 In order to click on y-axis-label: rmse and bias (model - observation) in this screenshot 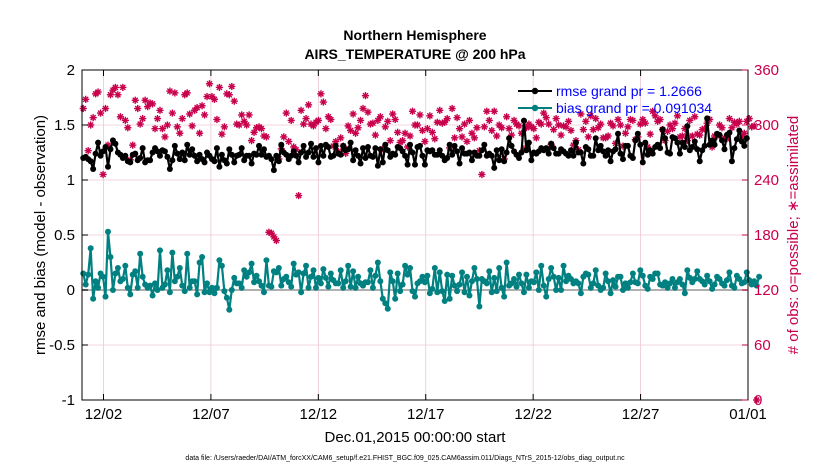, I will do `click(40, 235)`.